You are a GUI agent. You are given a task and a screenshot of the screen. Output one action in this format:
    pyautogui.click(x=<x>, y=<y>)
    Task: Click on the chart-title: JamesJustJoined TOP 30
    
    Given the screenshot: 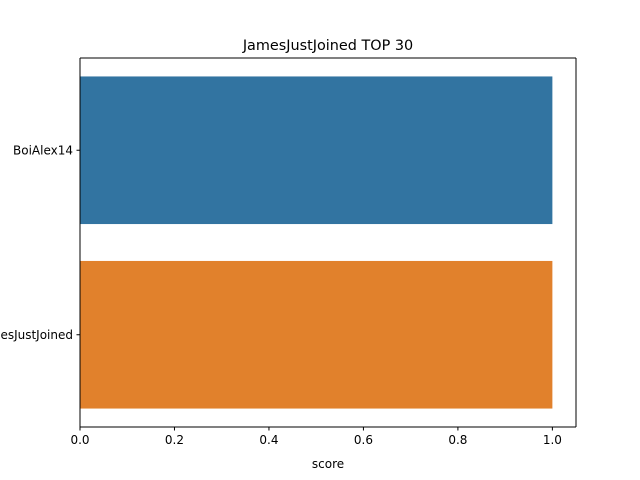 What is the action you would take?
    pyautogui.click(x=327, y=46)
    